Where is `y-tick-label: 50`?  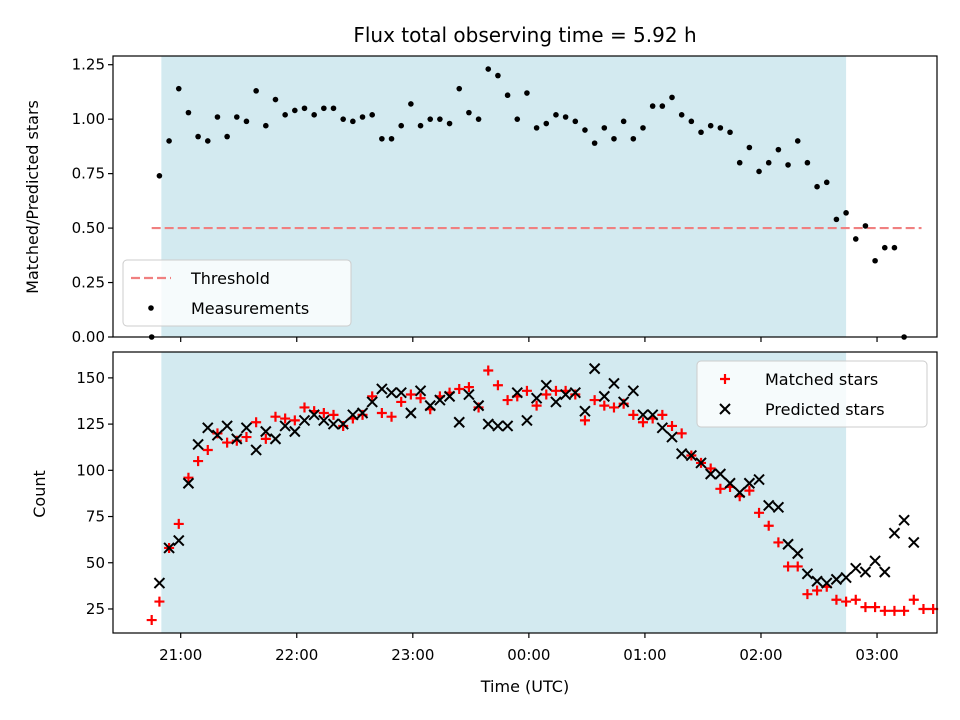 y-tick-label: 50 is located at coordinates (95, 563).